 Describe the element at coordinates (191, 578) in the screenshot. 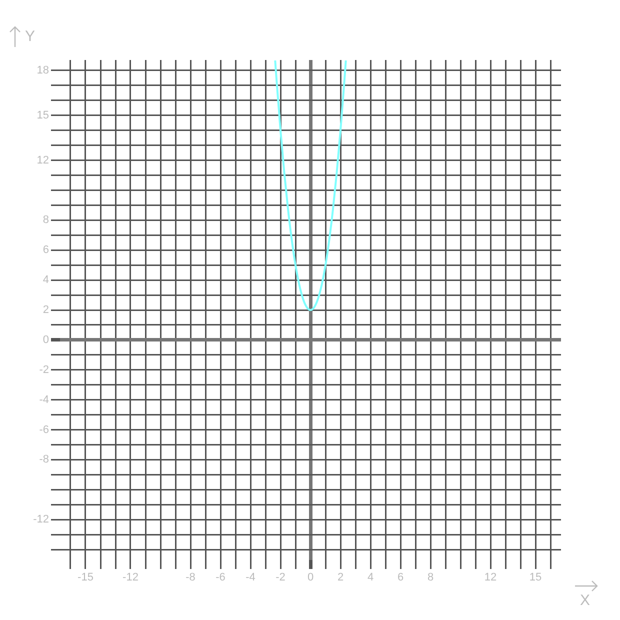

I see `x-tick-label: -8` at that location.